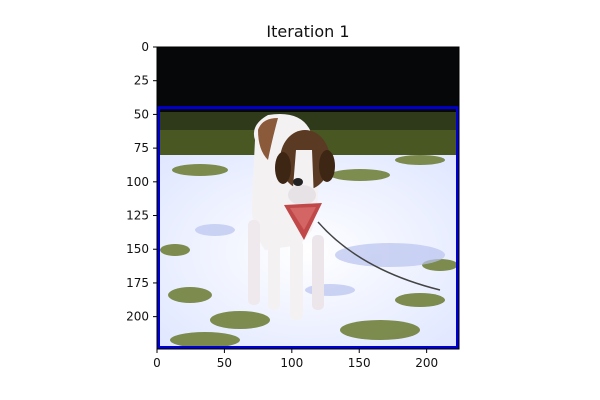 Image resolution: width=600 pixels, height=400 pixels. I want to click on y-tick-label: 0, so click(145, 47).